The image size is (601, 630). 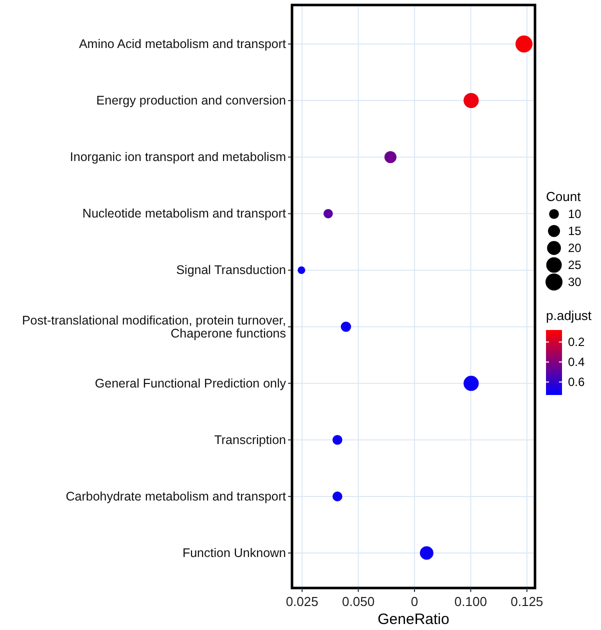 What do you see at coordinates (575, 248) in the screenshot?
I see `legend-label: 20` at bounding box center [575, 248].